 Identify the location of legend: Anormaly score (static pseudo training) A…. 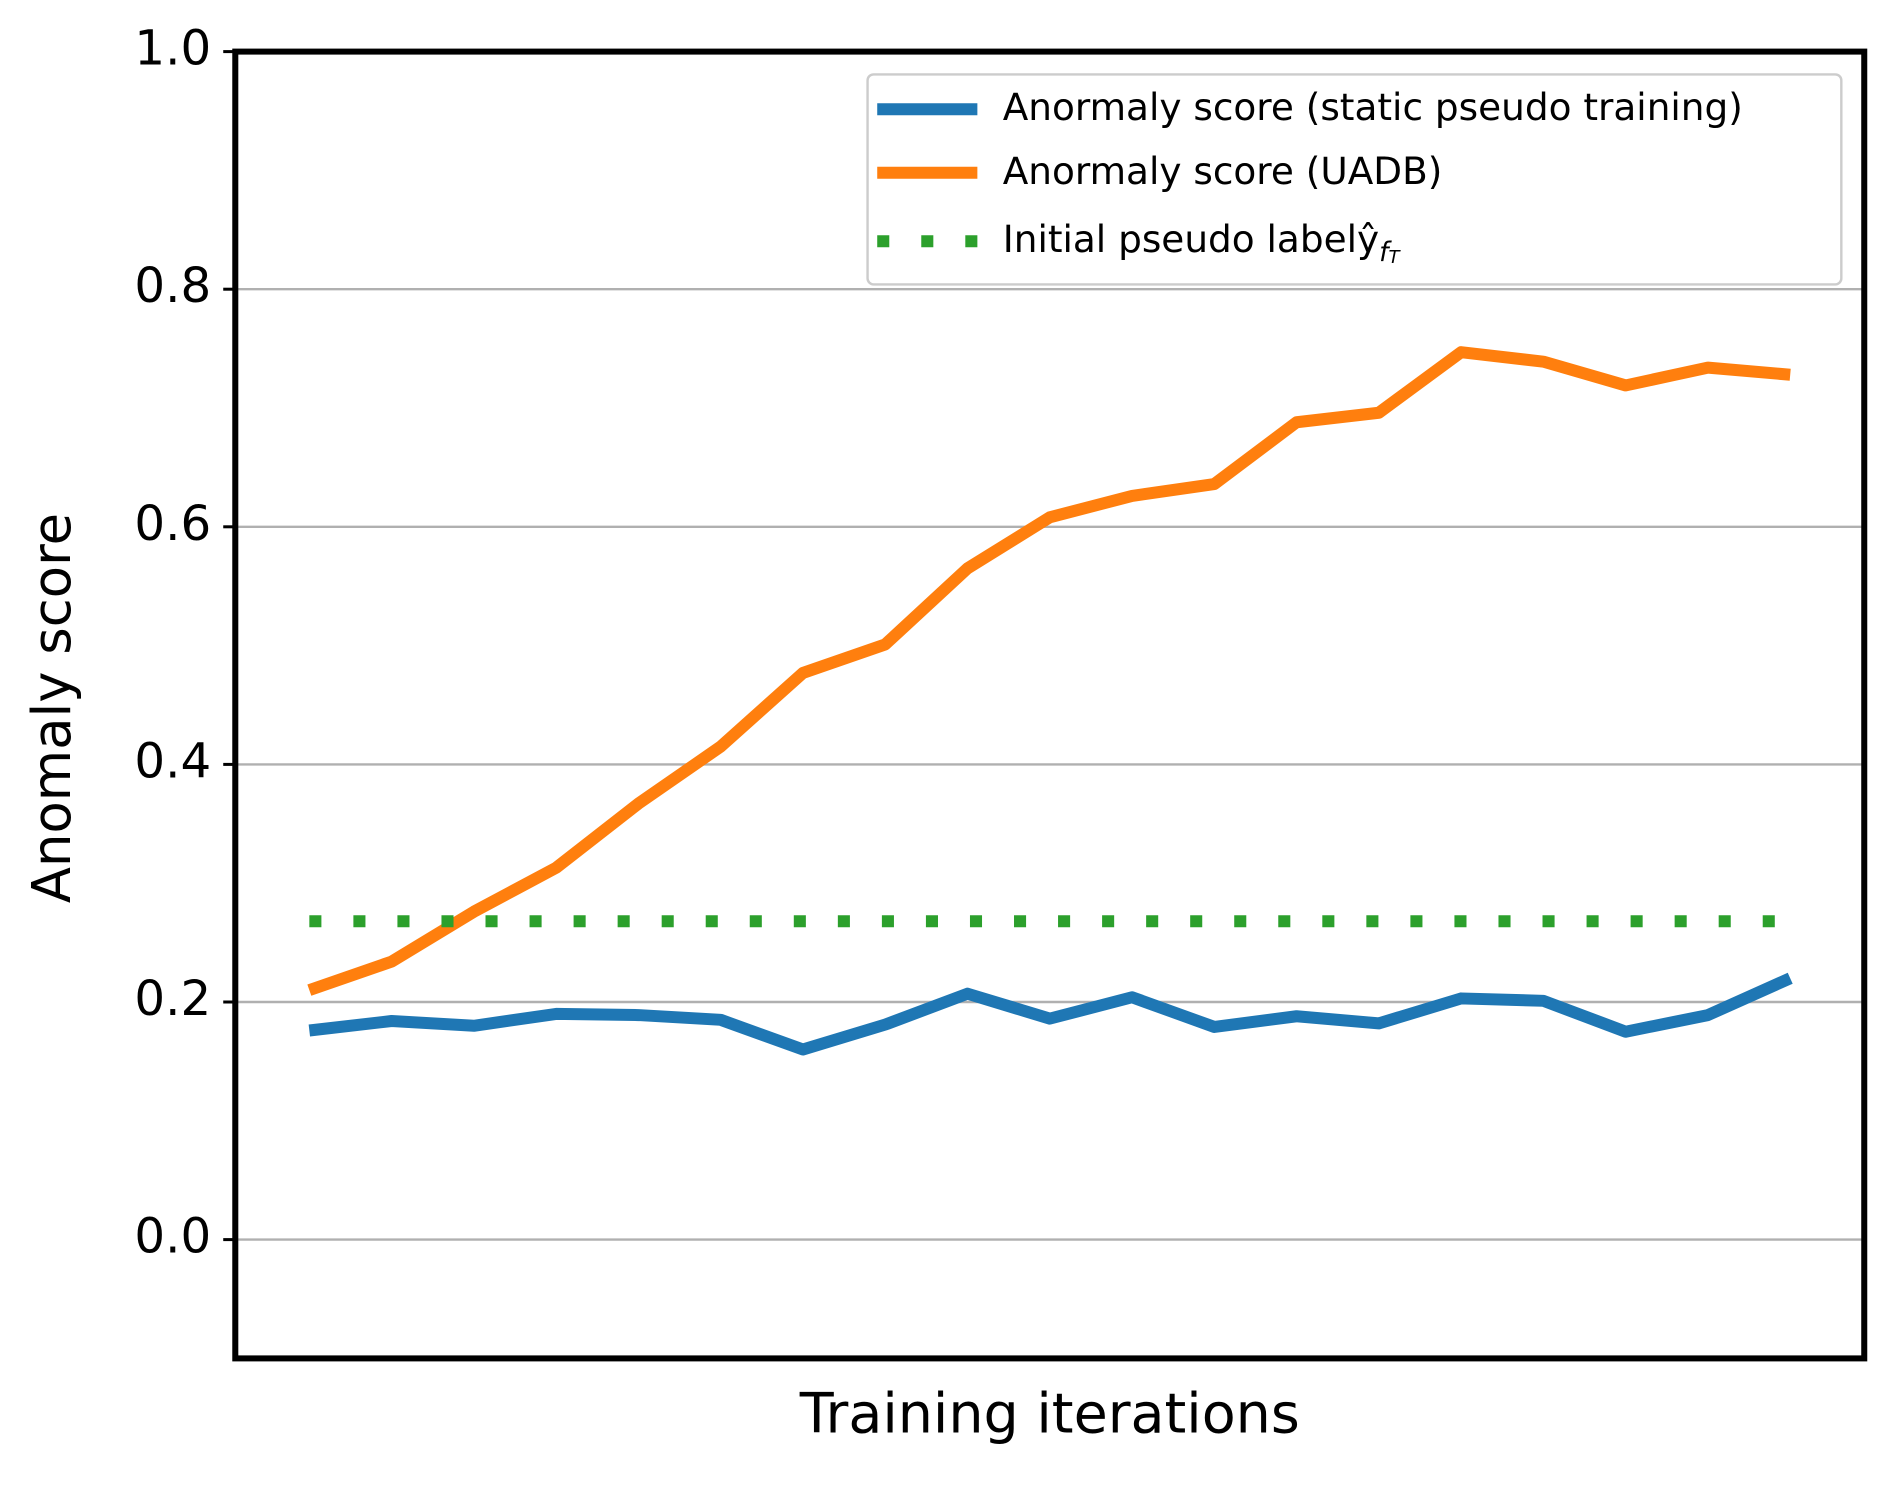
(1354, 179).